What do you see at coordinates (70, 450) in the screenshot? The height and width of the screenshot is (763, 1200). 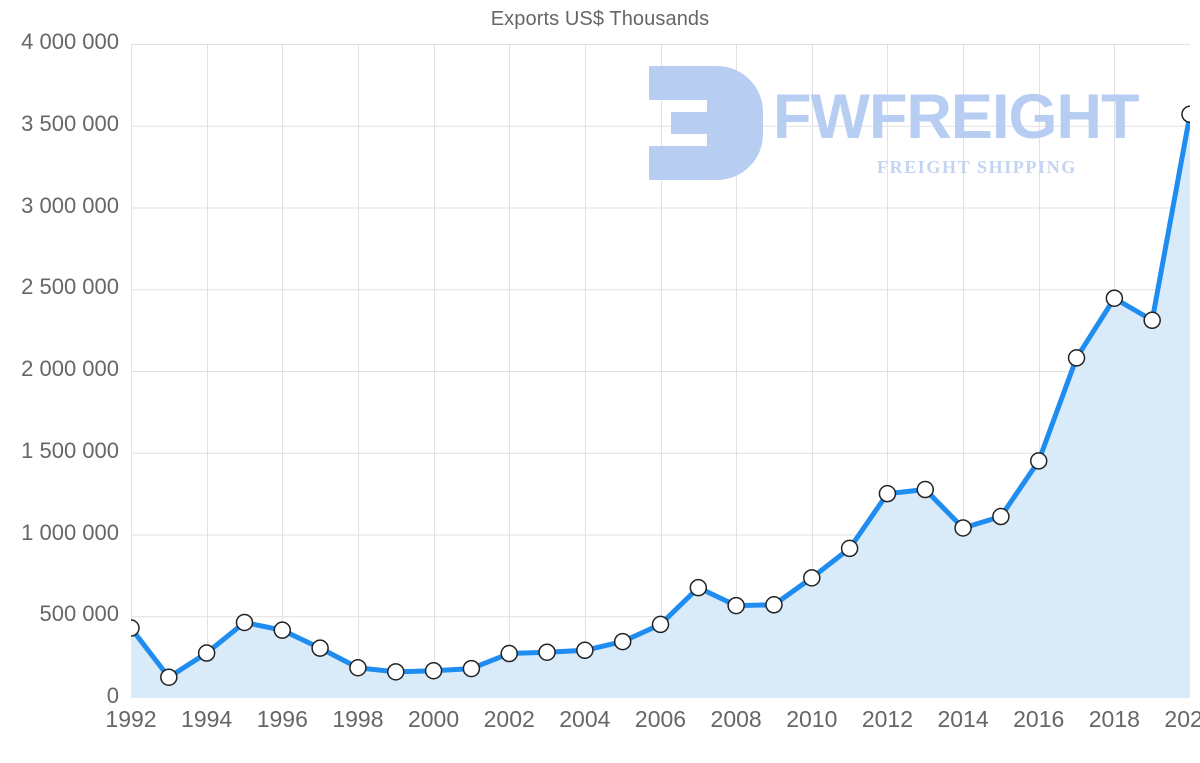 I see `y-axis-tick-text: 1 500 000` at bounding box center [70, 450].